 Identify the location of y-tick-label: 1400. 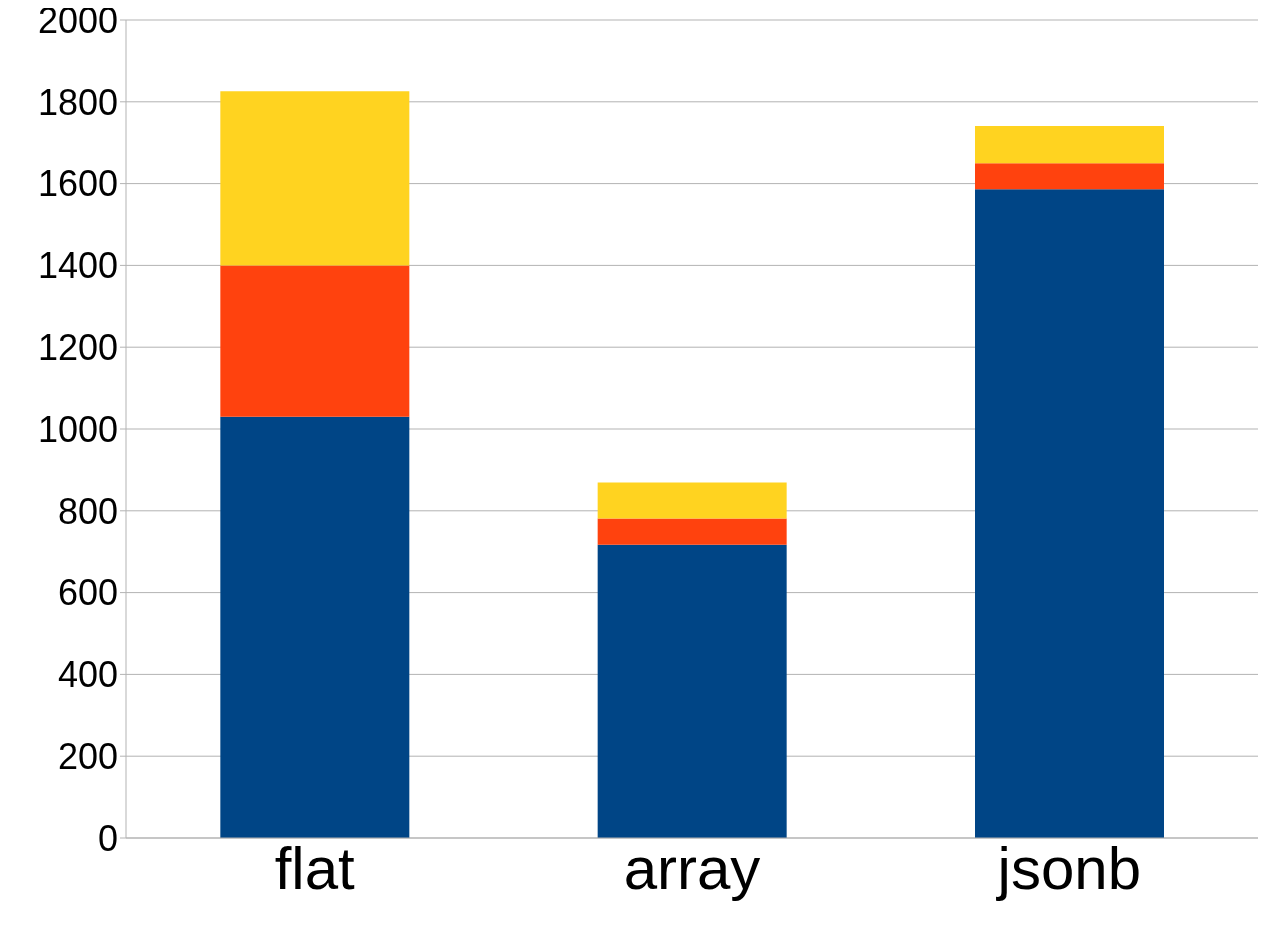
(77, 266).